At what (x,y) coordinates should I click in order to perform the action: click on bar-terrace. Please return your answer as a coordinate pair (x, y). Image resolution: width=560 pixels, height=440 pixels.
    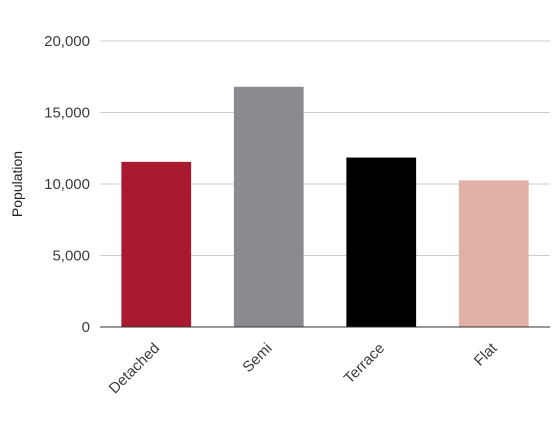
    Looking at the image, I should click on (381, 242).